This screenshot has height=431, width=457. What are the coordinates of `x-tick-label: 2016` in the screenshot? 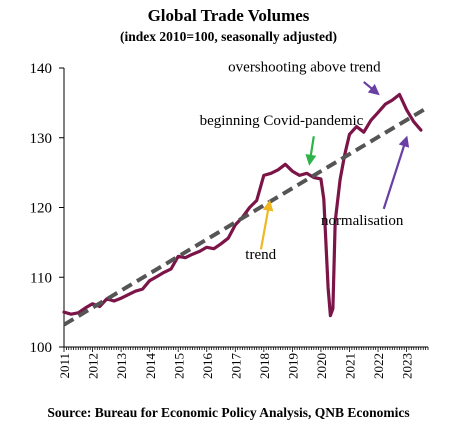 It's located at (207, 366).